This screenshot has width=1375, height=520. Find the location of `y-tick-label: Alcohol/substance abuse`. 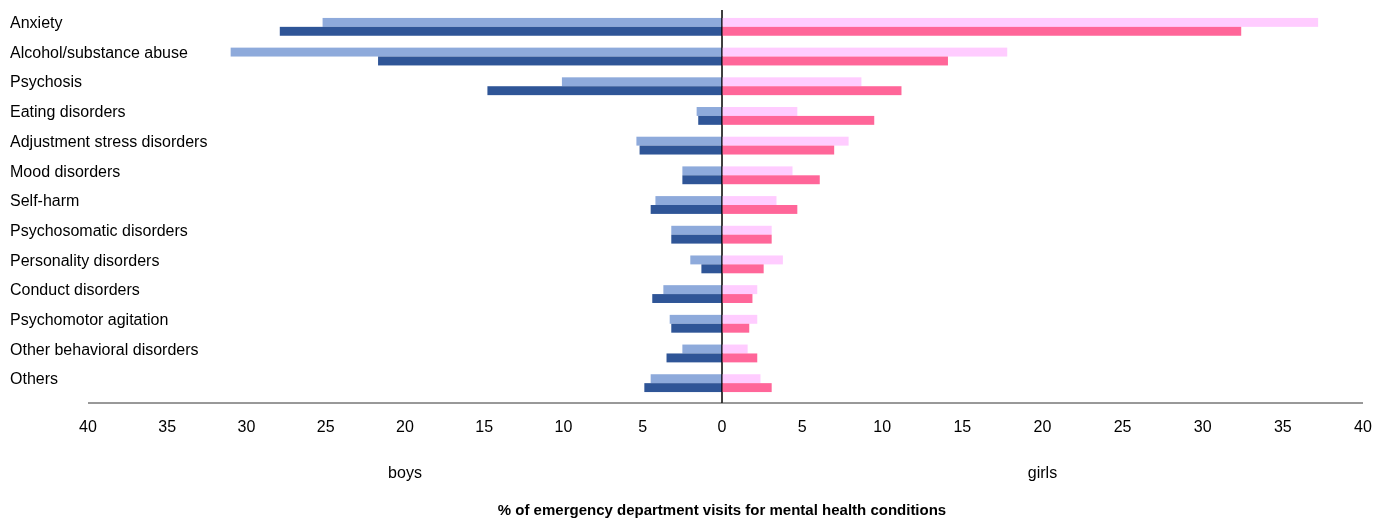

y-tick-label: Alcohol/substance abuse is located at coordinates (99, 52).